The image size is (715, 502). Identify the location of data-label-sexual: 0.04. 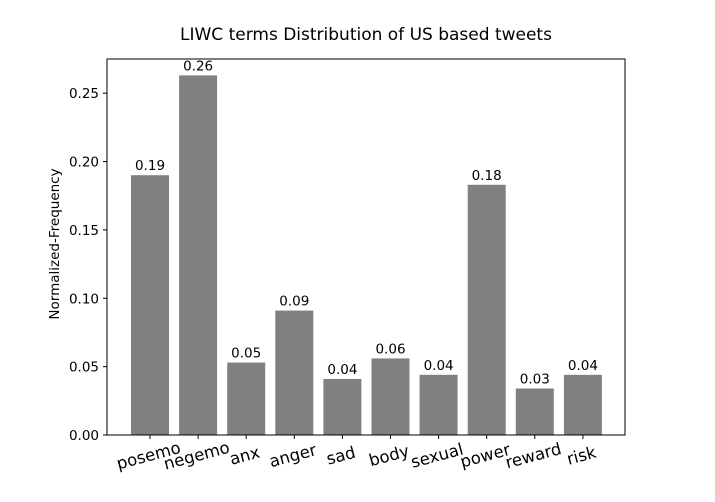
(439, 366).